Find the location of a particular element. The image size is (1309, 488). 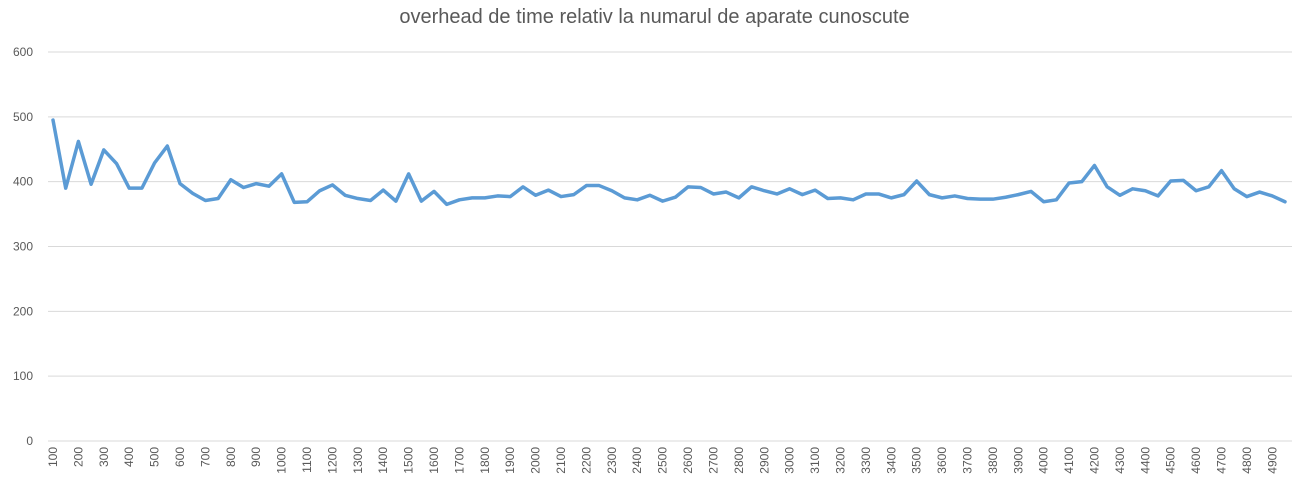

x-tick-label: 1300 is located at coordinates (358, 460).